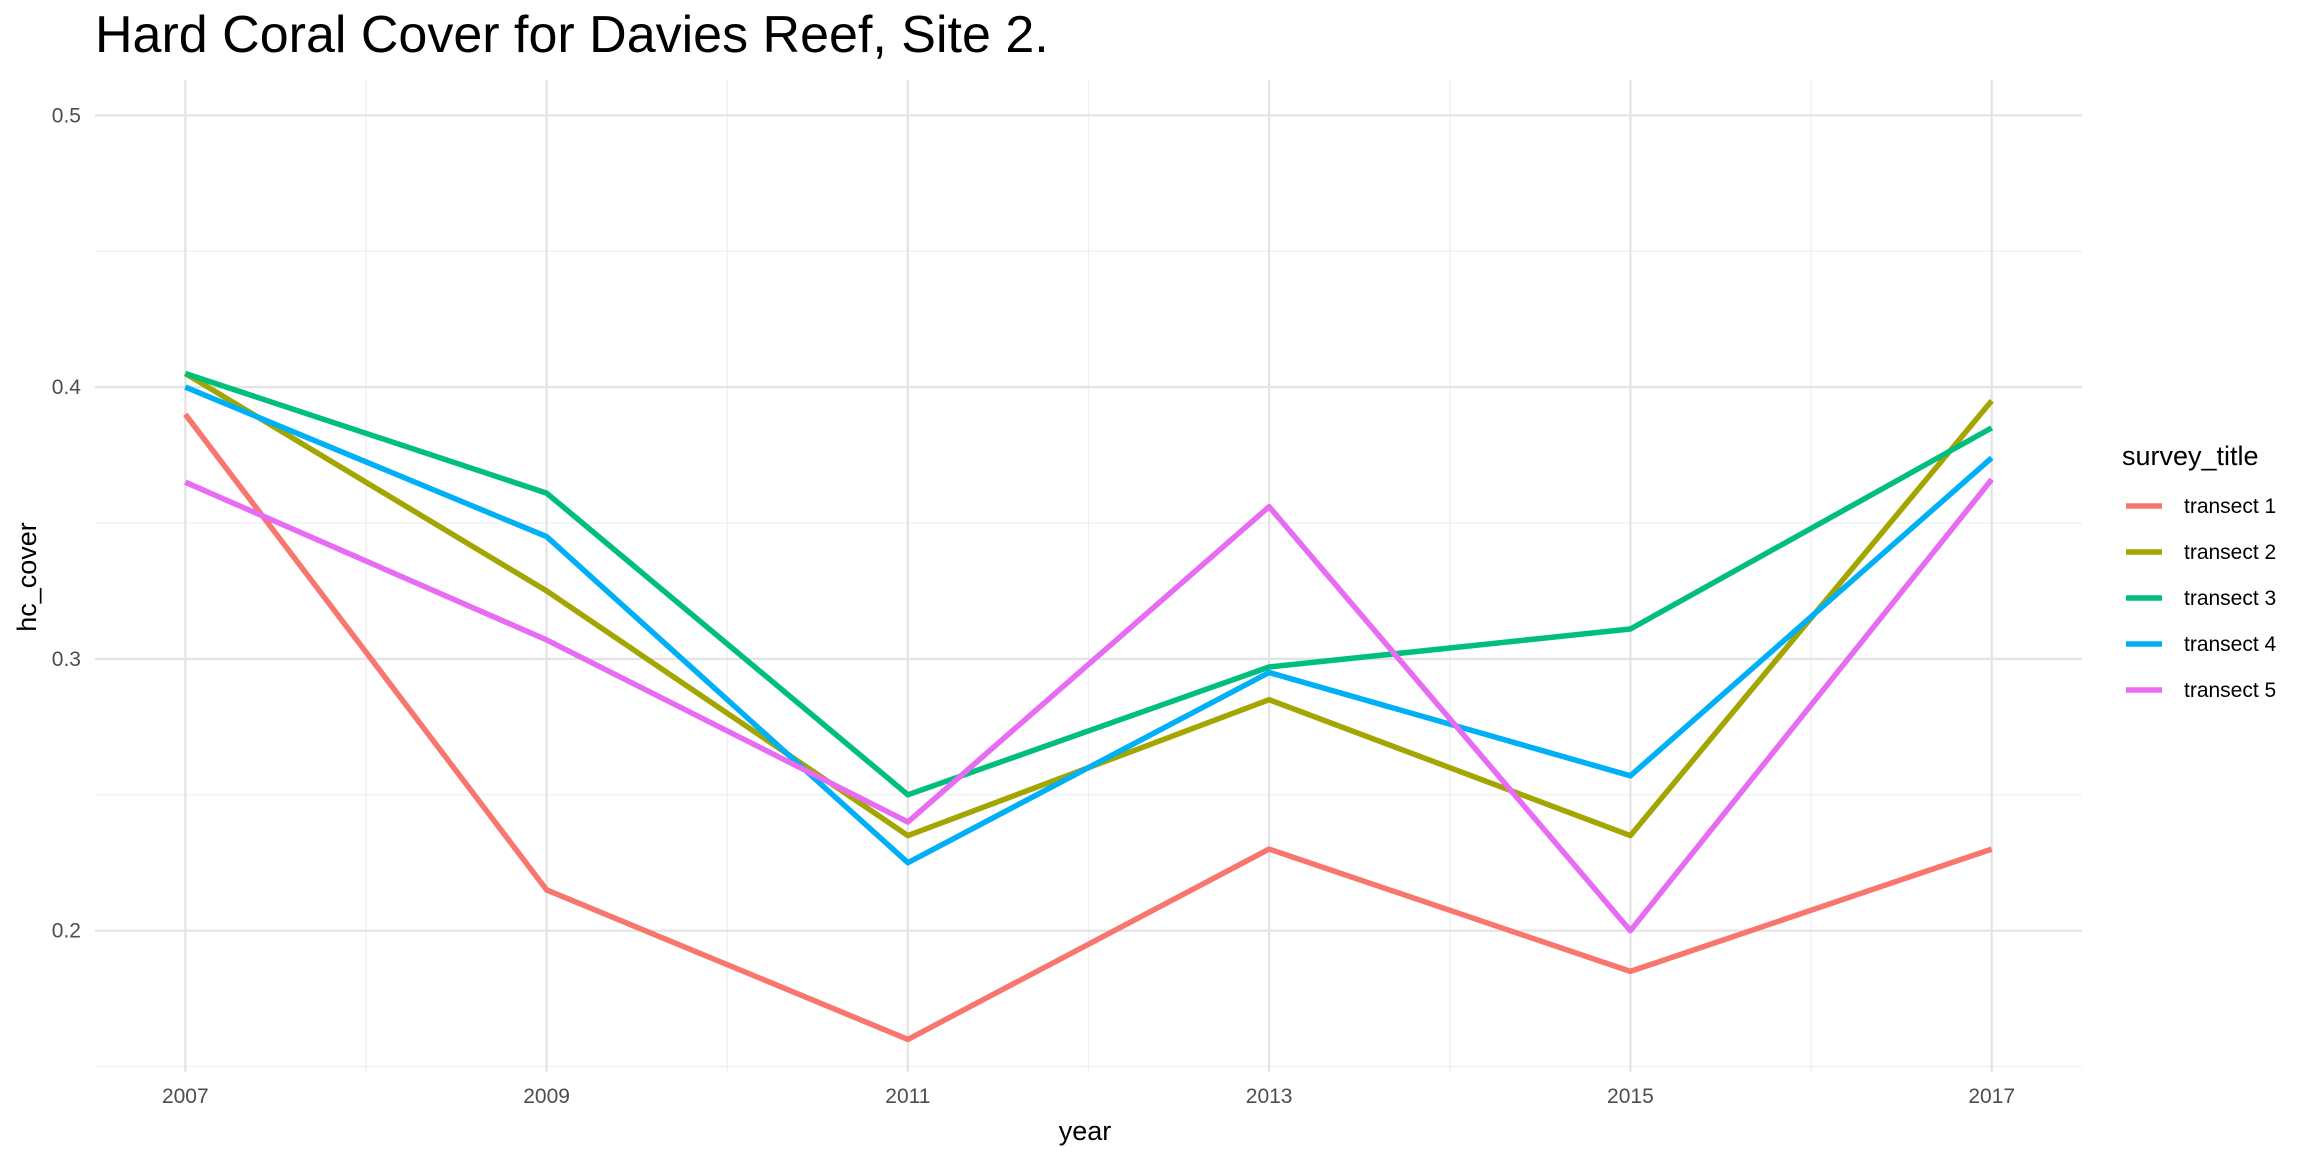  What do you see at coordinates (1088, 1096) in the screenshot?
I see `x-axis-ticks: 2007 2009 2011 2013 2015 2017` at bounding box center [1088, 1096].